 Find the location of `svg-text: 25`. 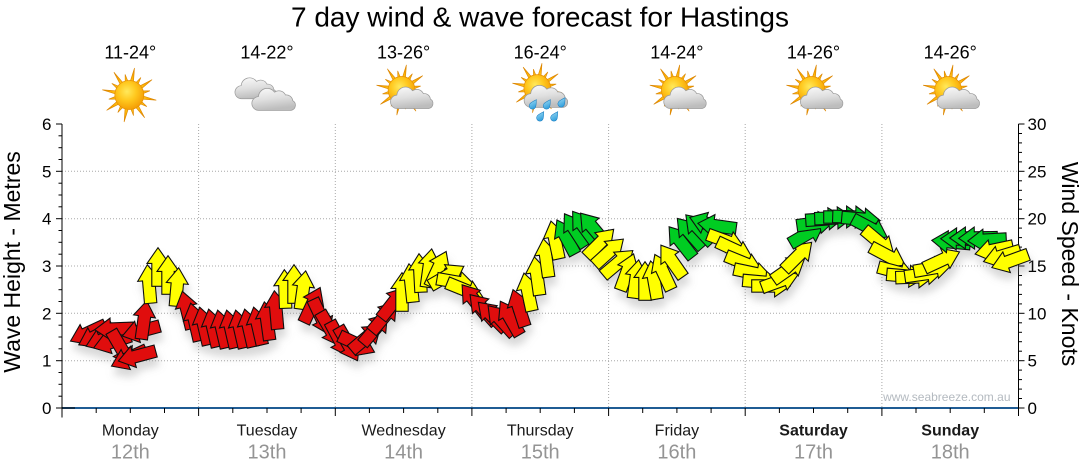

svg-text: 25 is located at coordinates (1037, 171).